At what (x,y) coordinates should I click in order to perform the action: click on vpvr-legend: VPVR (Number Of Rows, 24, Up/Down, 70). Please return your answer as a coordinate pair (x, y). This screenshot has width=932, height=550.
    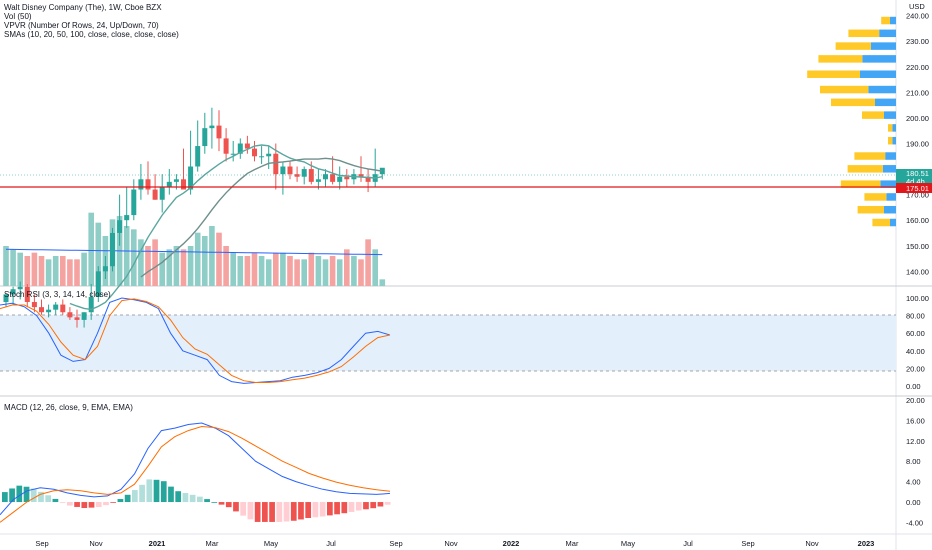
    Looking at the image, I should click on (81, 25).